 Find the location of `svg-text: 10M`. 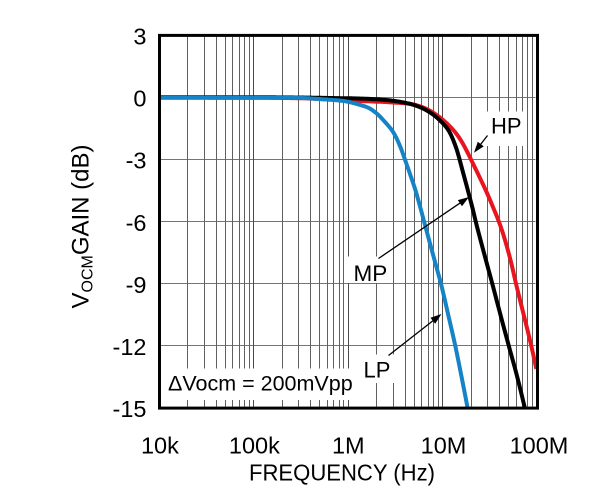

svg-text: 10M is located at coordinates (444, 446).